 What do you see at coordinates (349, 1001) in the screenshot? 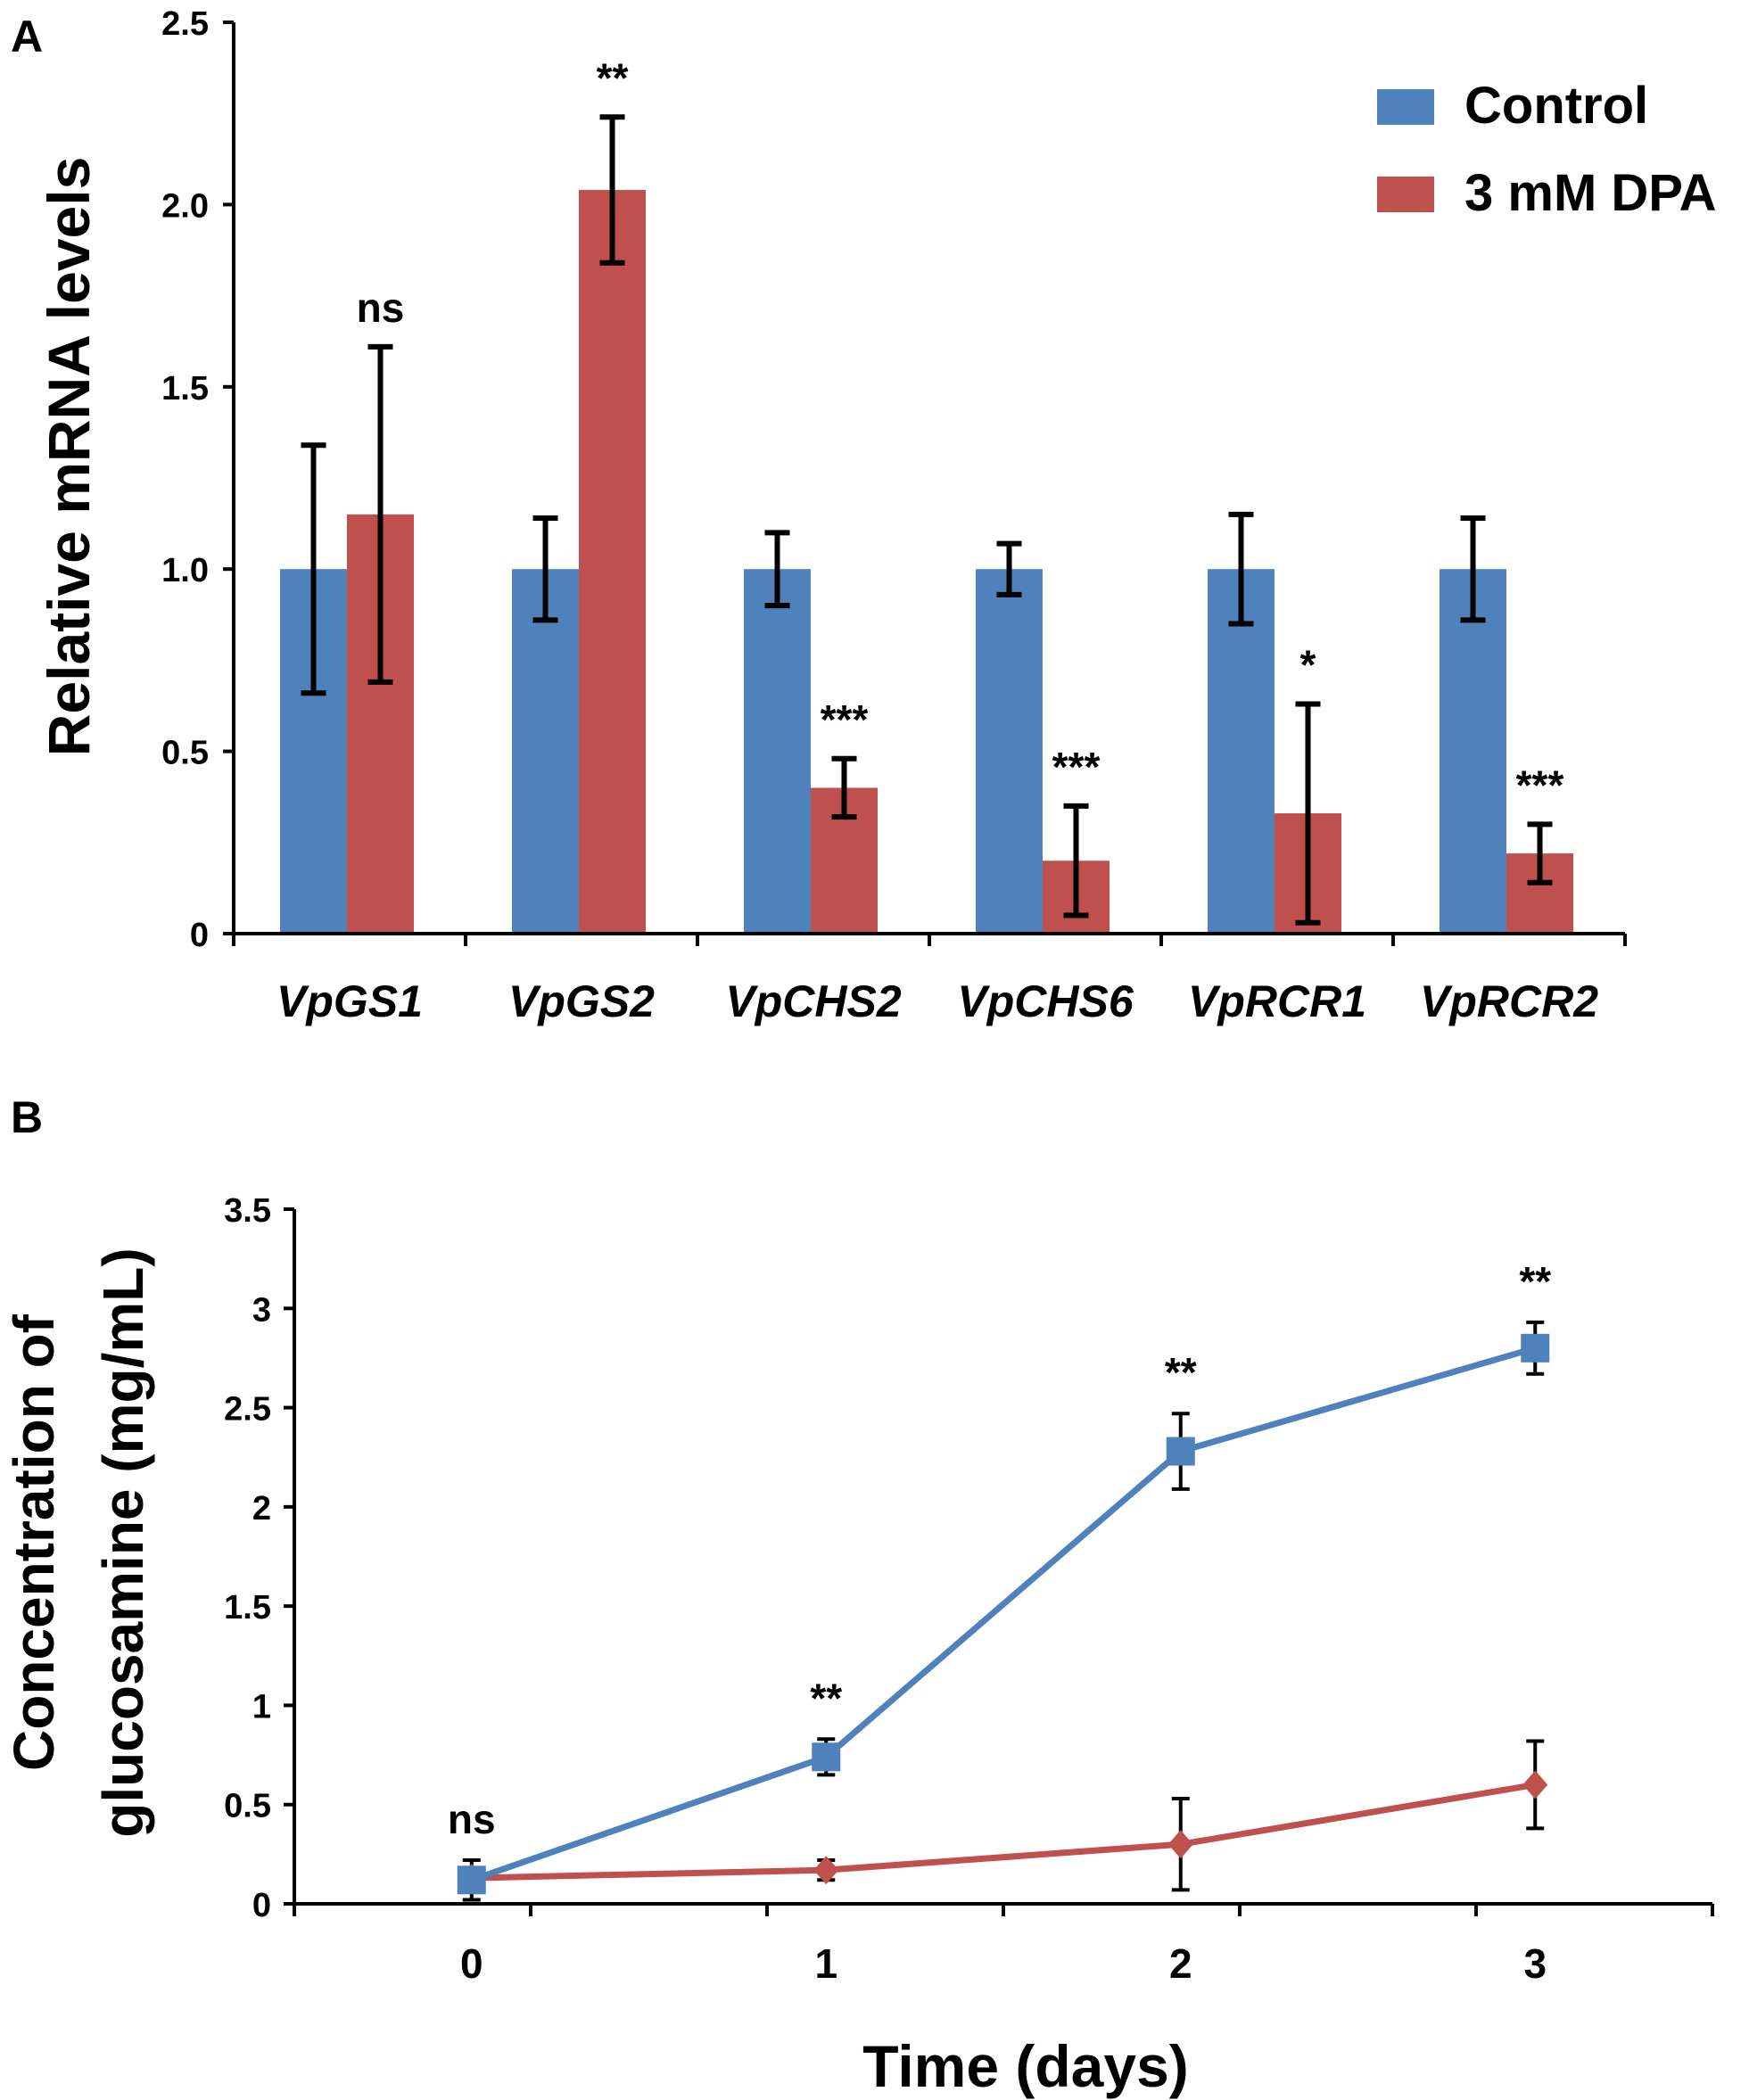
I see `category-label: VpGS1` at bounding box center [349, 1001].